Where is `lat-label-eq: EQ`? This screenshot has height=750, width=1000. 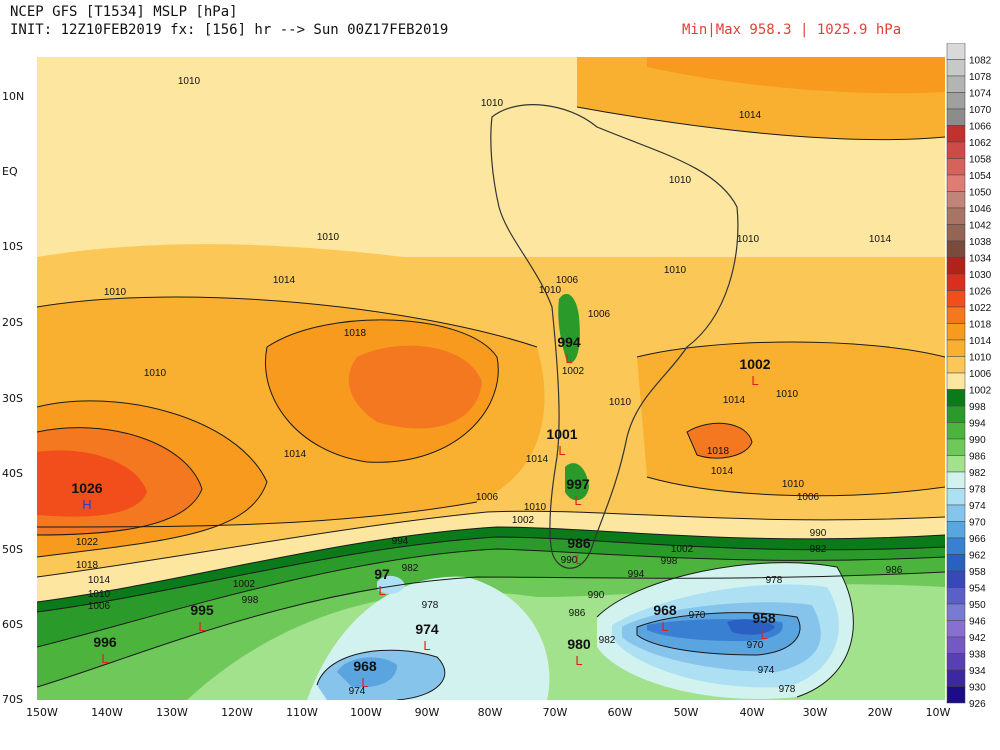 lat-label-eq: EQ is located at coordinates (10, 171).